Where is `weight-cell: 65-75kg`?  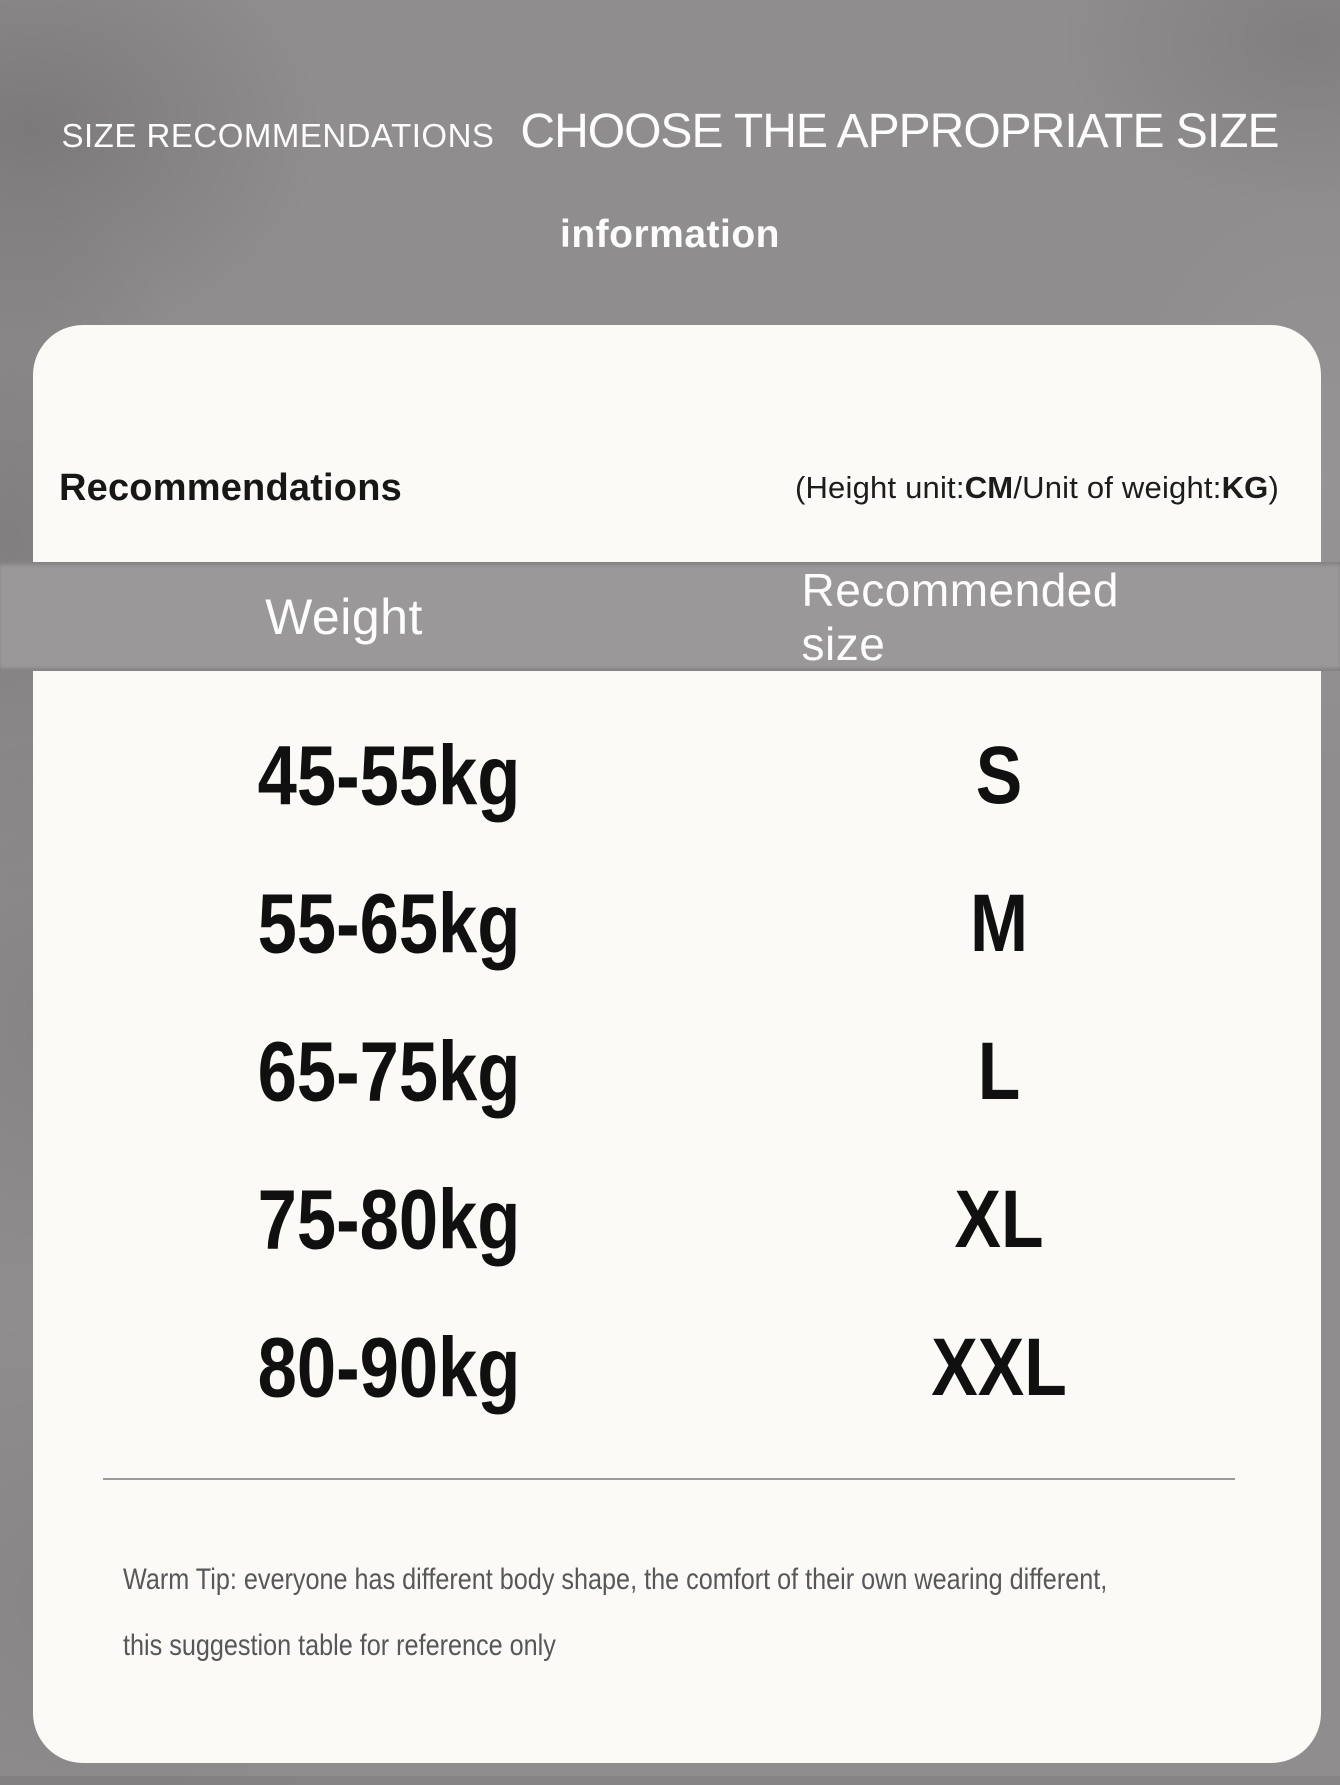
weight-cell: 65-75kg is located at coordinates (389, 1071).